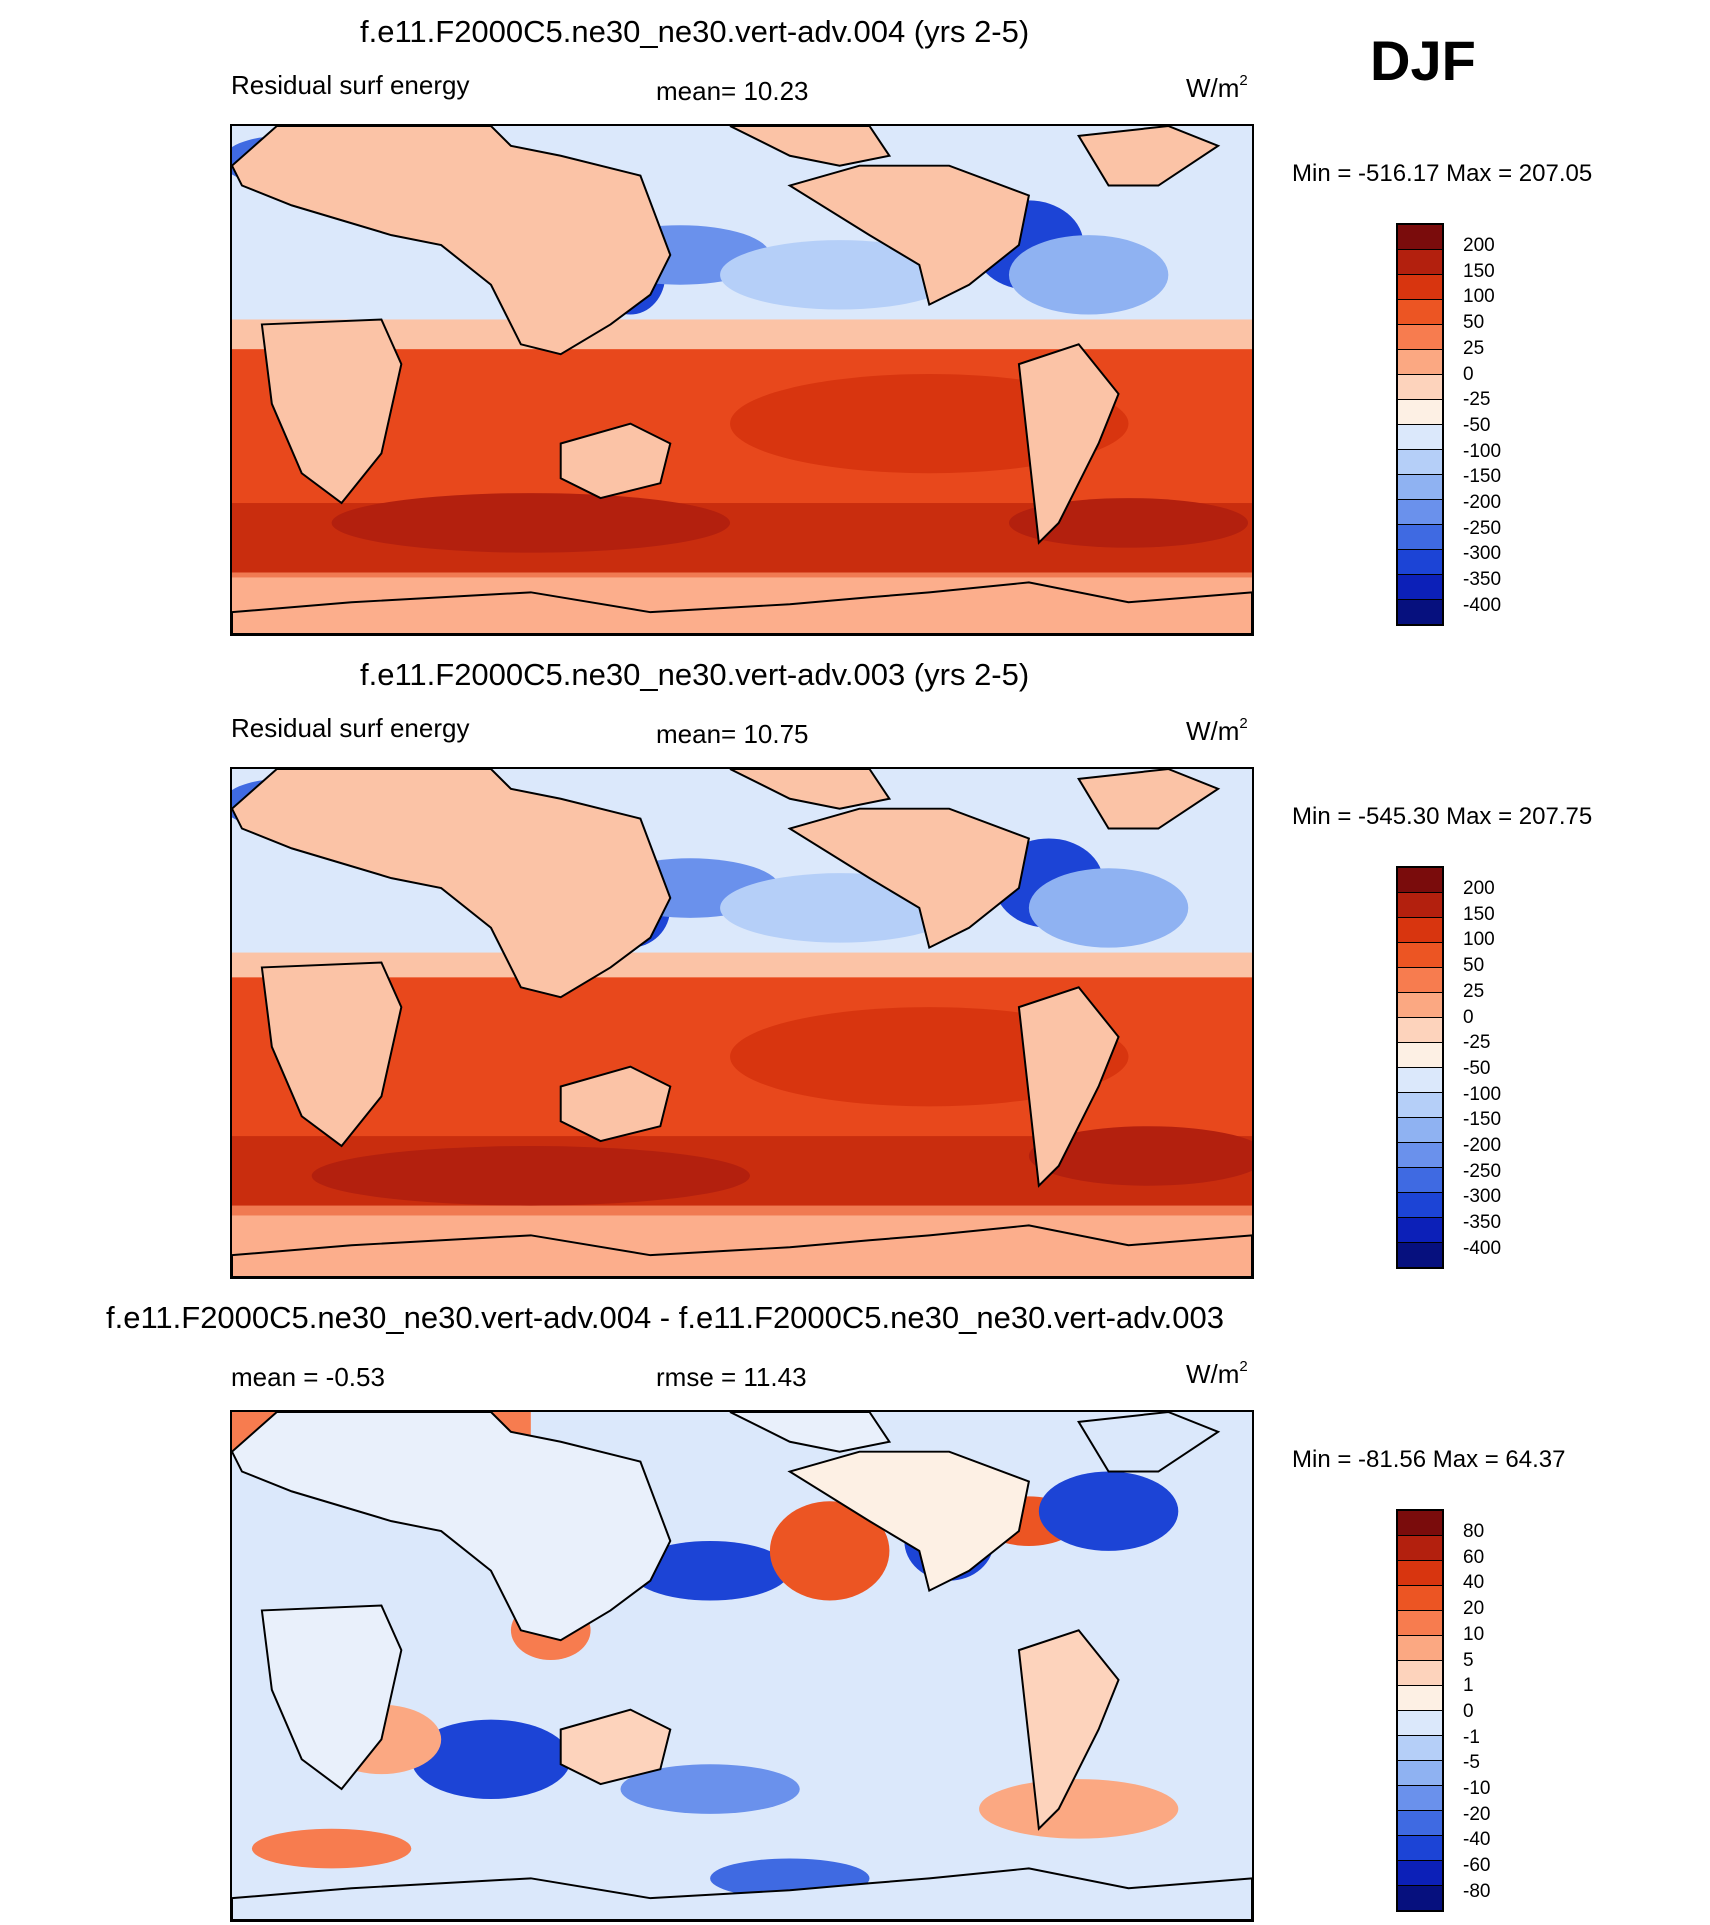  Describe the element at coordinates (308, 1377) in the screenshot. I see `panel-3-mean-label: mean = -0.53` at that location.